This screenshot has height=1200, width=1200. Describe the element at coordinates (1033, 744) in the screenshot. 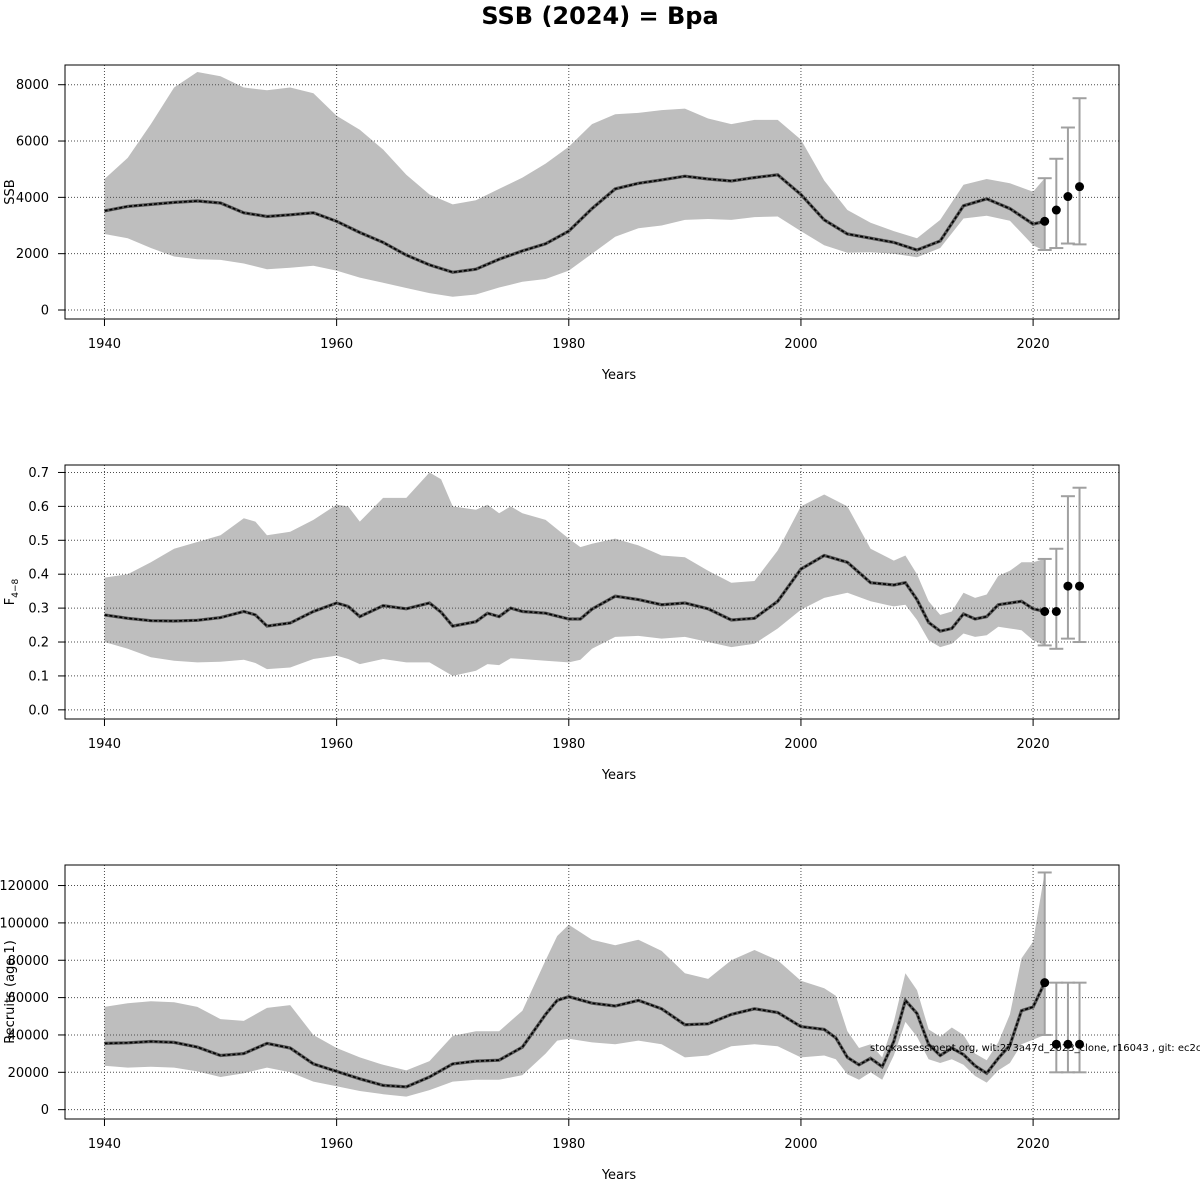

I see `f-x-tick-label: 2020` at that location.